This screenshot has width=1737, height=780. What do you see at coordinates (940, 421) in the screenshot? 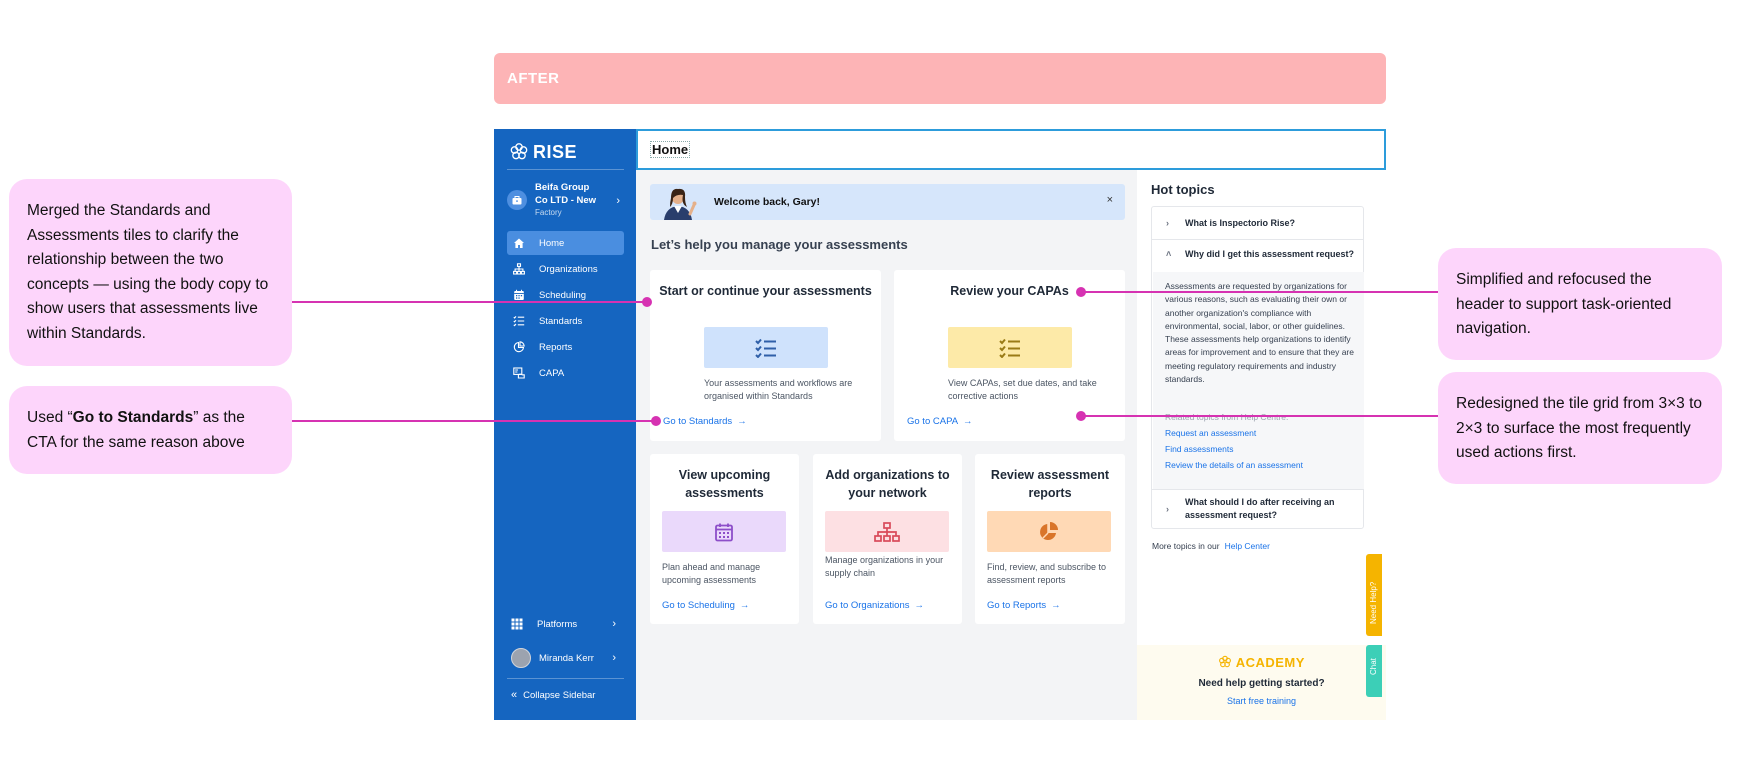
I see `go-to-capa-link: Go to CAPA →` at bounding box center [940, 421].